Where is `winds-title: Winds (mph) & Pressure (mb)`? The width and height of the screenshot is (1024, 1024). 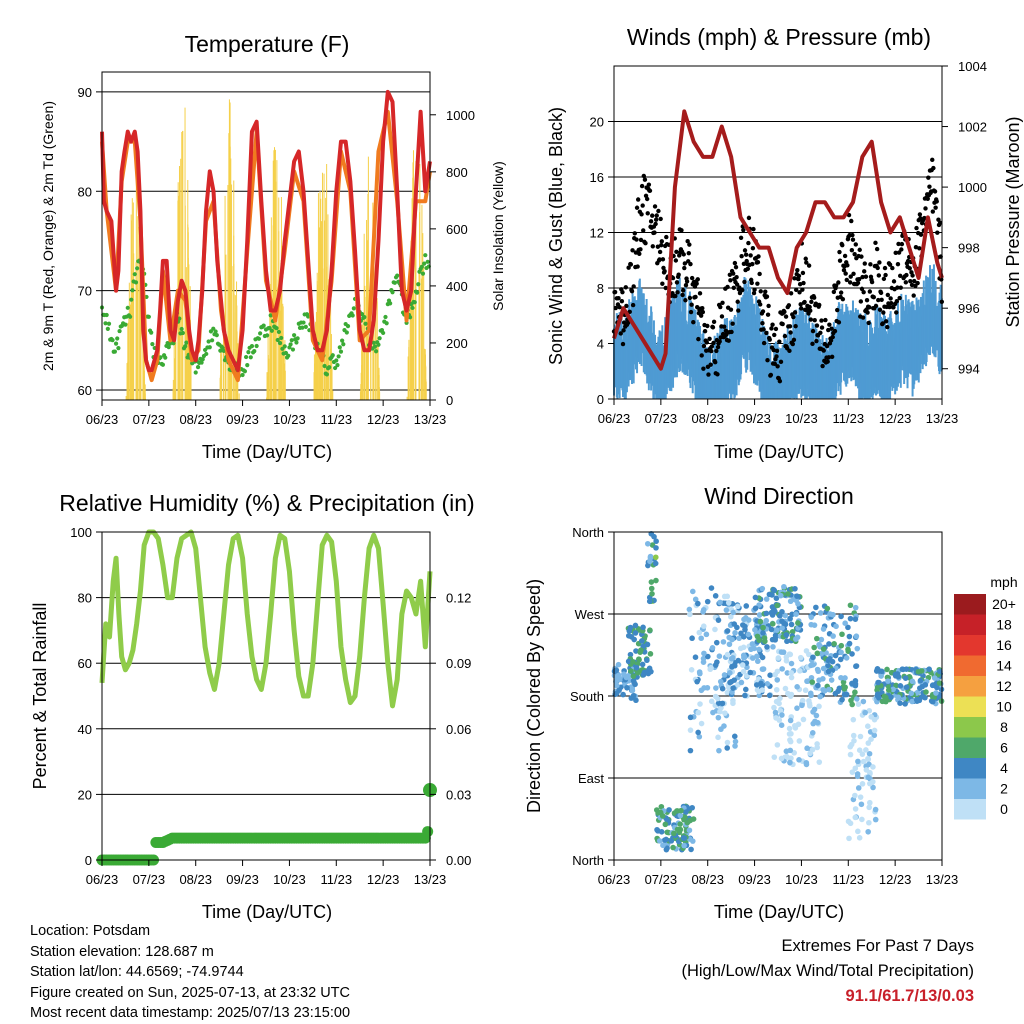 winds-title: Winds (mph) & Pressure (mb) is located at coordinates (779, 37).